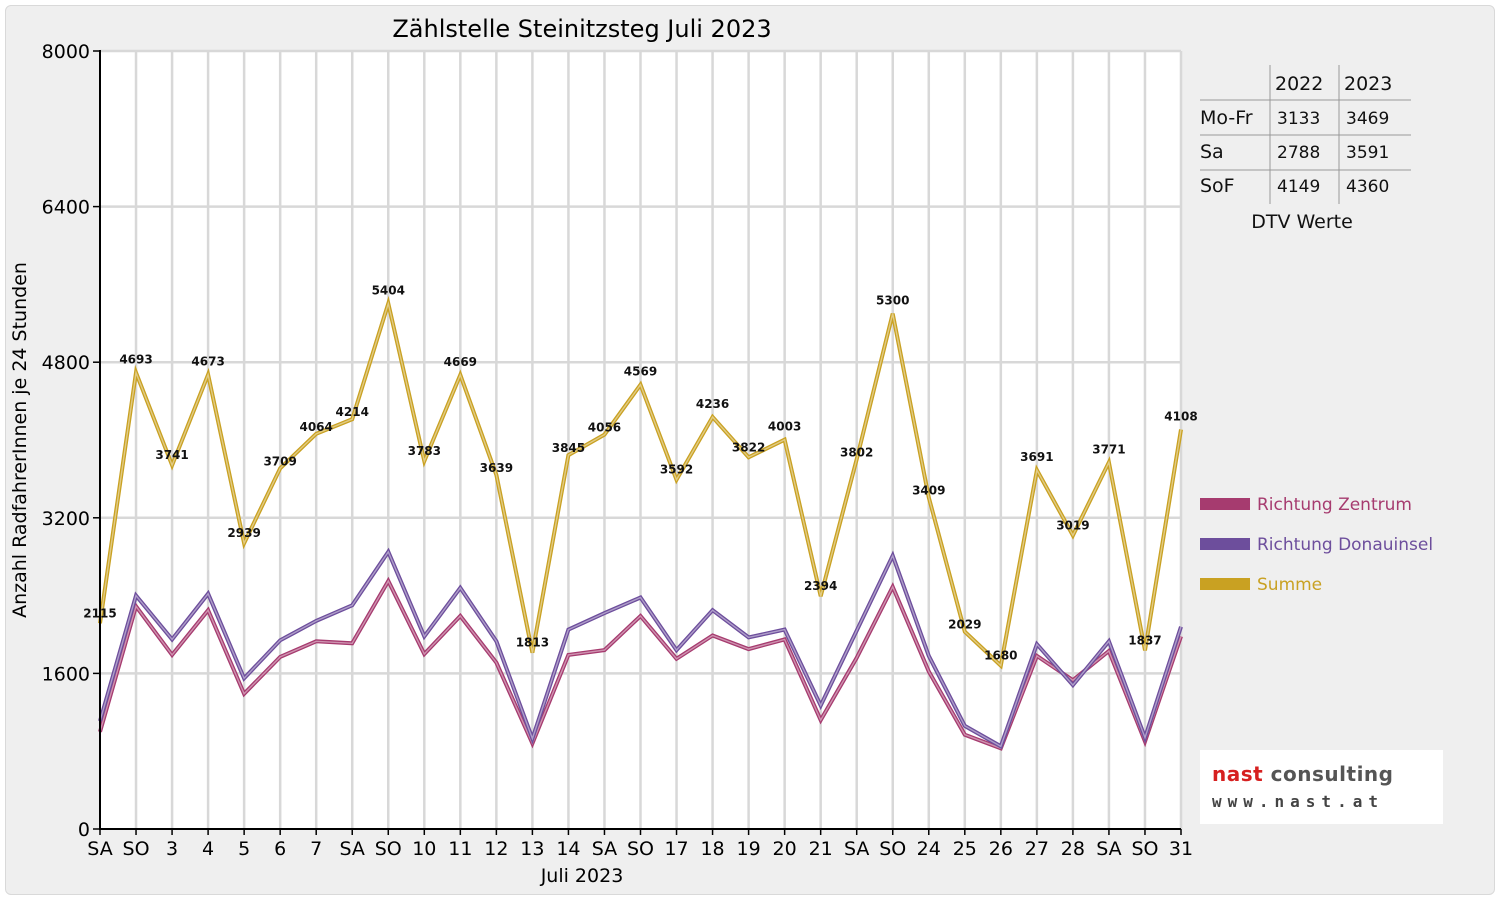 This screenshot has width=1500, height=900. Describe the element at coordinates (171, 455) in the screenshot. I see `data-label: 3741` at that location.